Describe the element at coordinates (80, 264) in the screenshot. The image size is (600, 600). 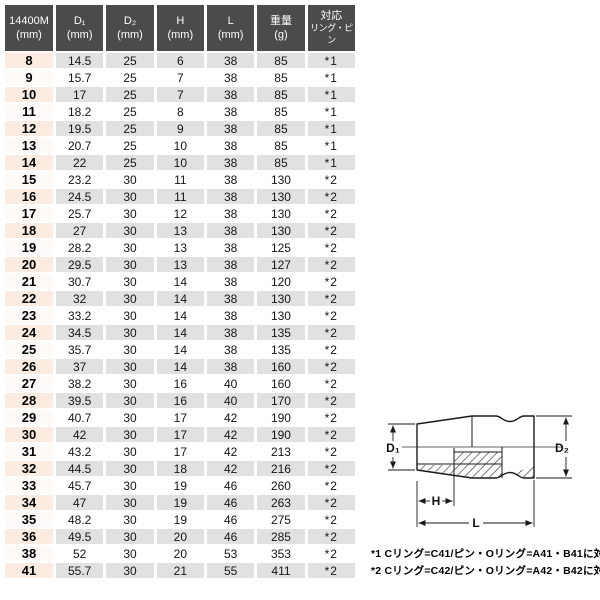
I see `d1-cell: 29.5` at that location.